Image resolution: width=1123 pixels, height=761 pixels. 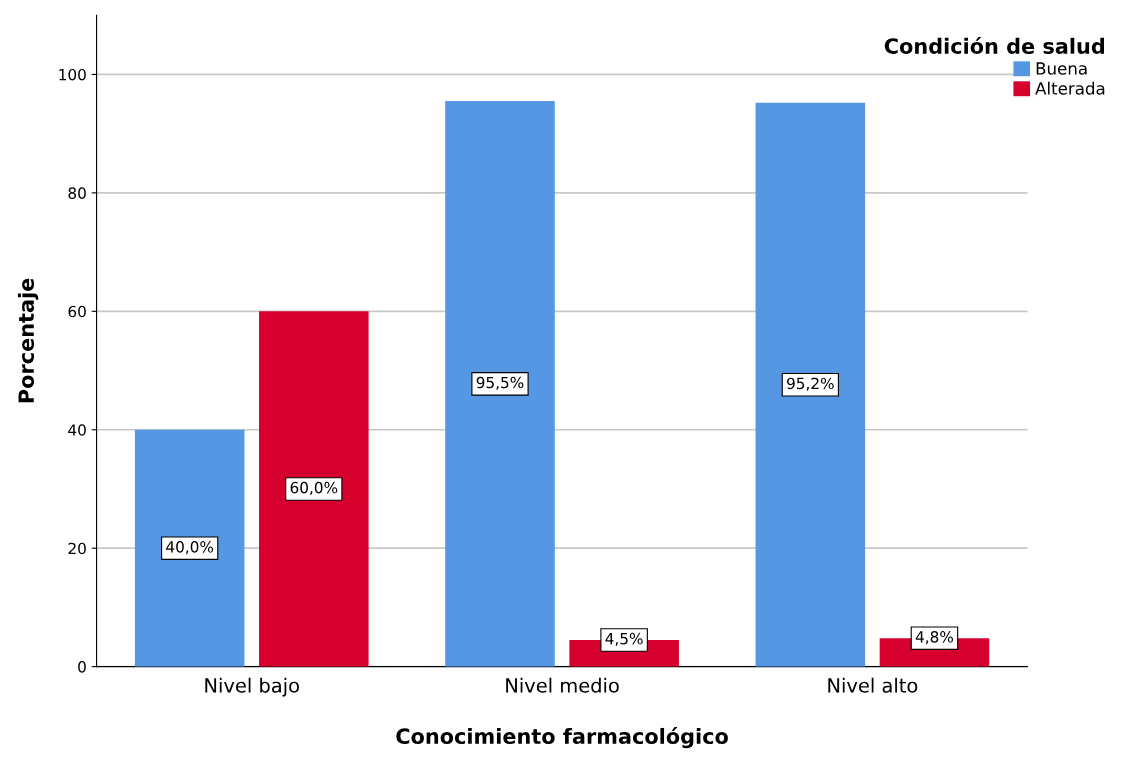 I want to click on x-axis-title: Conocimiento farmacológico, so click(x=562, y=738).